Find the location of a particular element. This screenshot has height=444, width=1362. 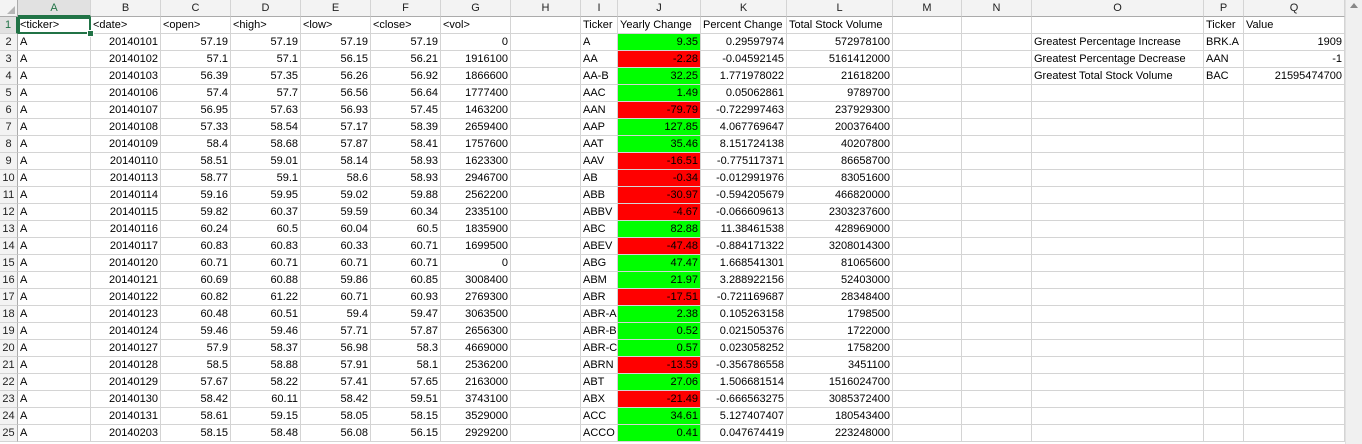

greatest-header-cell: Ticker is located at coordinates (1224, 25).